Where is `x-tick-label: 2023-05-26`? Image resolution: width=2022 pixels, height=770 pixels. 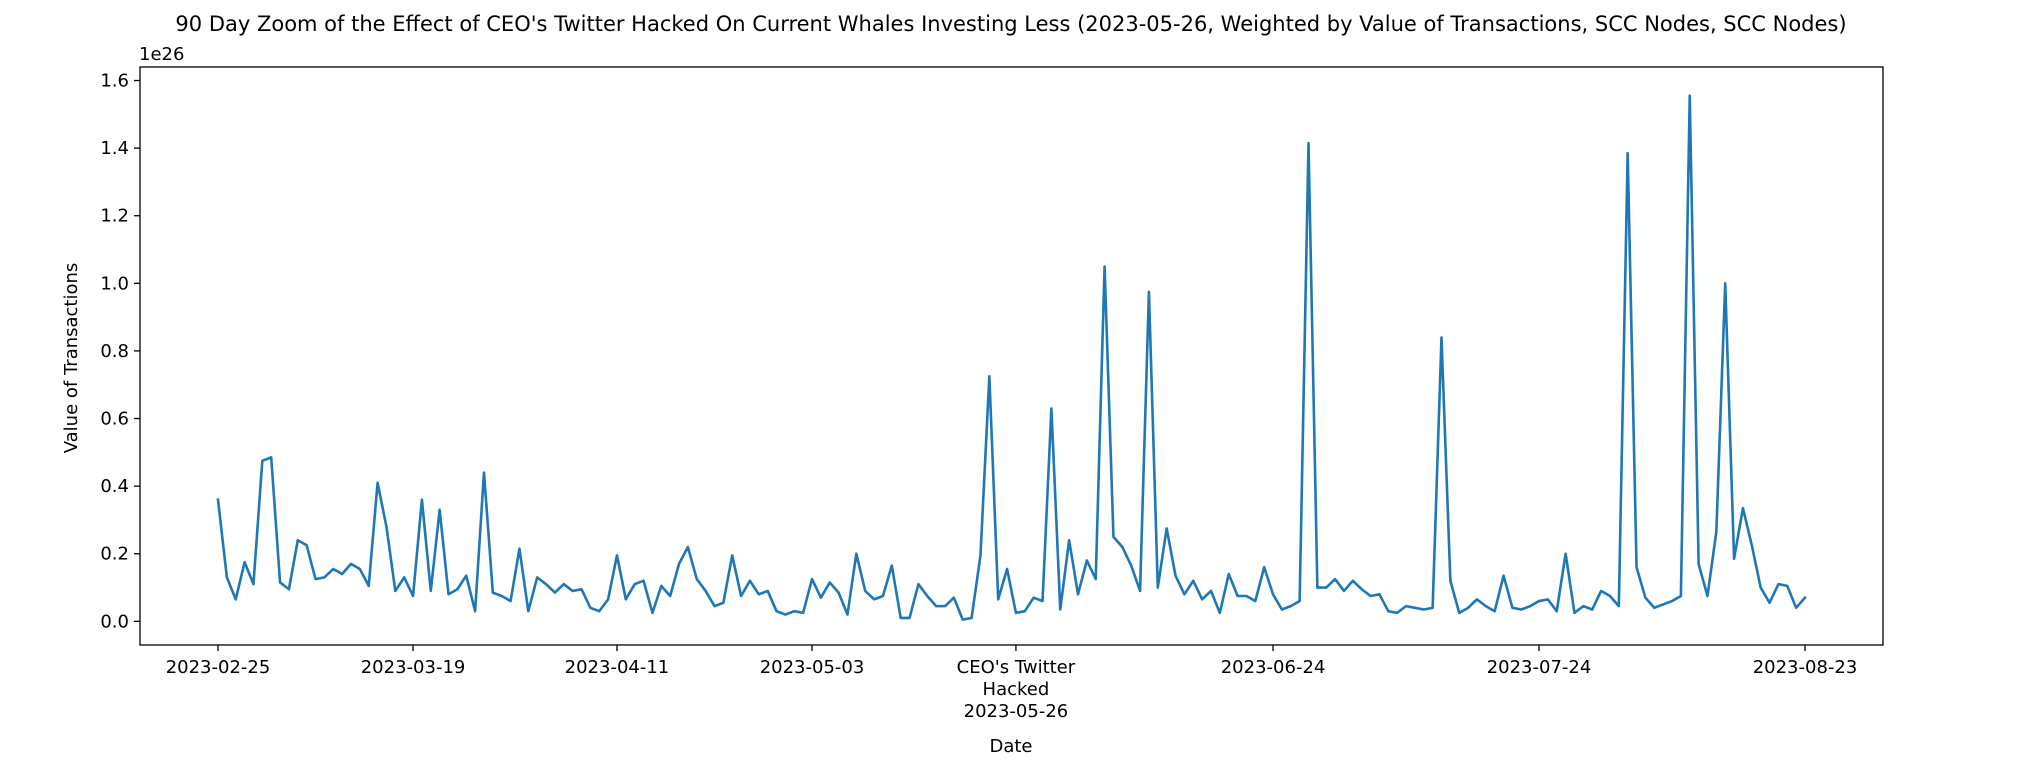
x-tick-label: 2023-05-26 is located at coordinates (1016, 711).